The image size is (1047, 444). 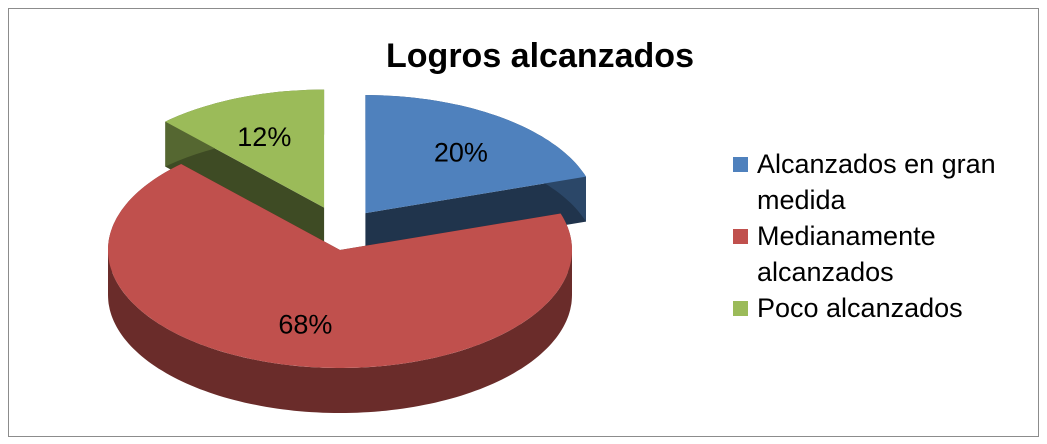 I want to click on legend-label: Alcanzados en gran medida, so click(x=876, y=182).